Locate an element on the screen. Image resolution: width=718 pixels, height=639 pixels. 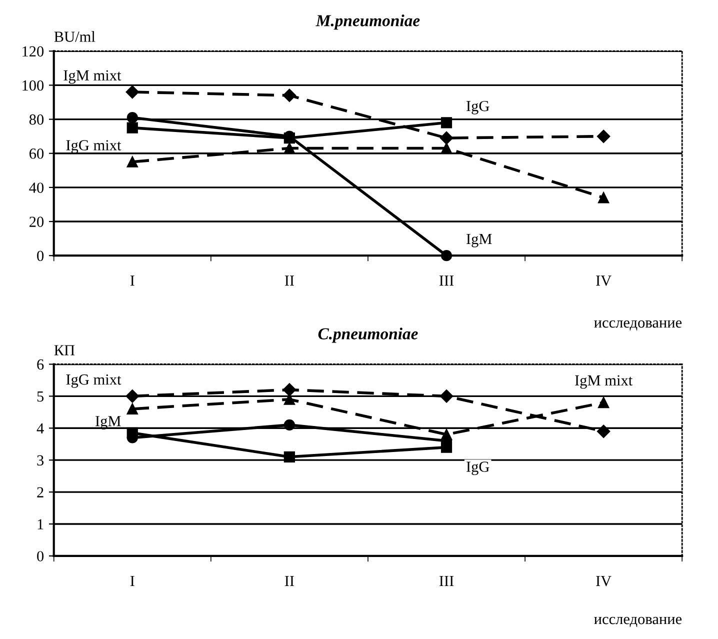
y-tick-label: 6 is located at coordinates (40, 364).